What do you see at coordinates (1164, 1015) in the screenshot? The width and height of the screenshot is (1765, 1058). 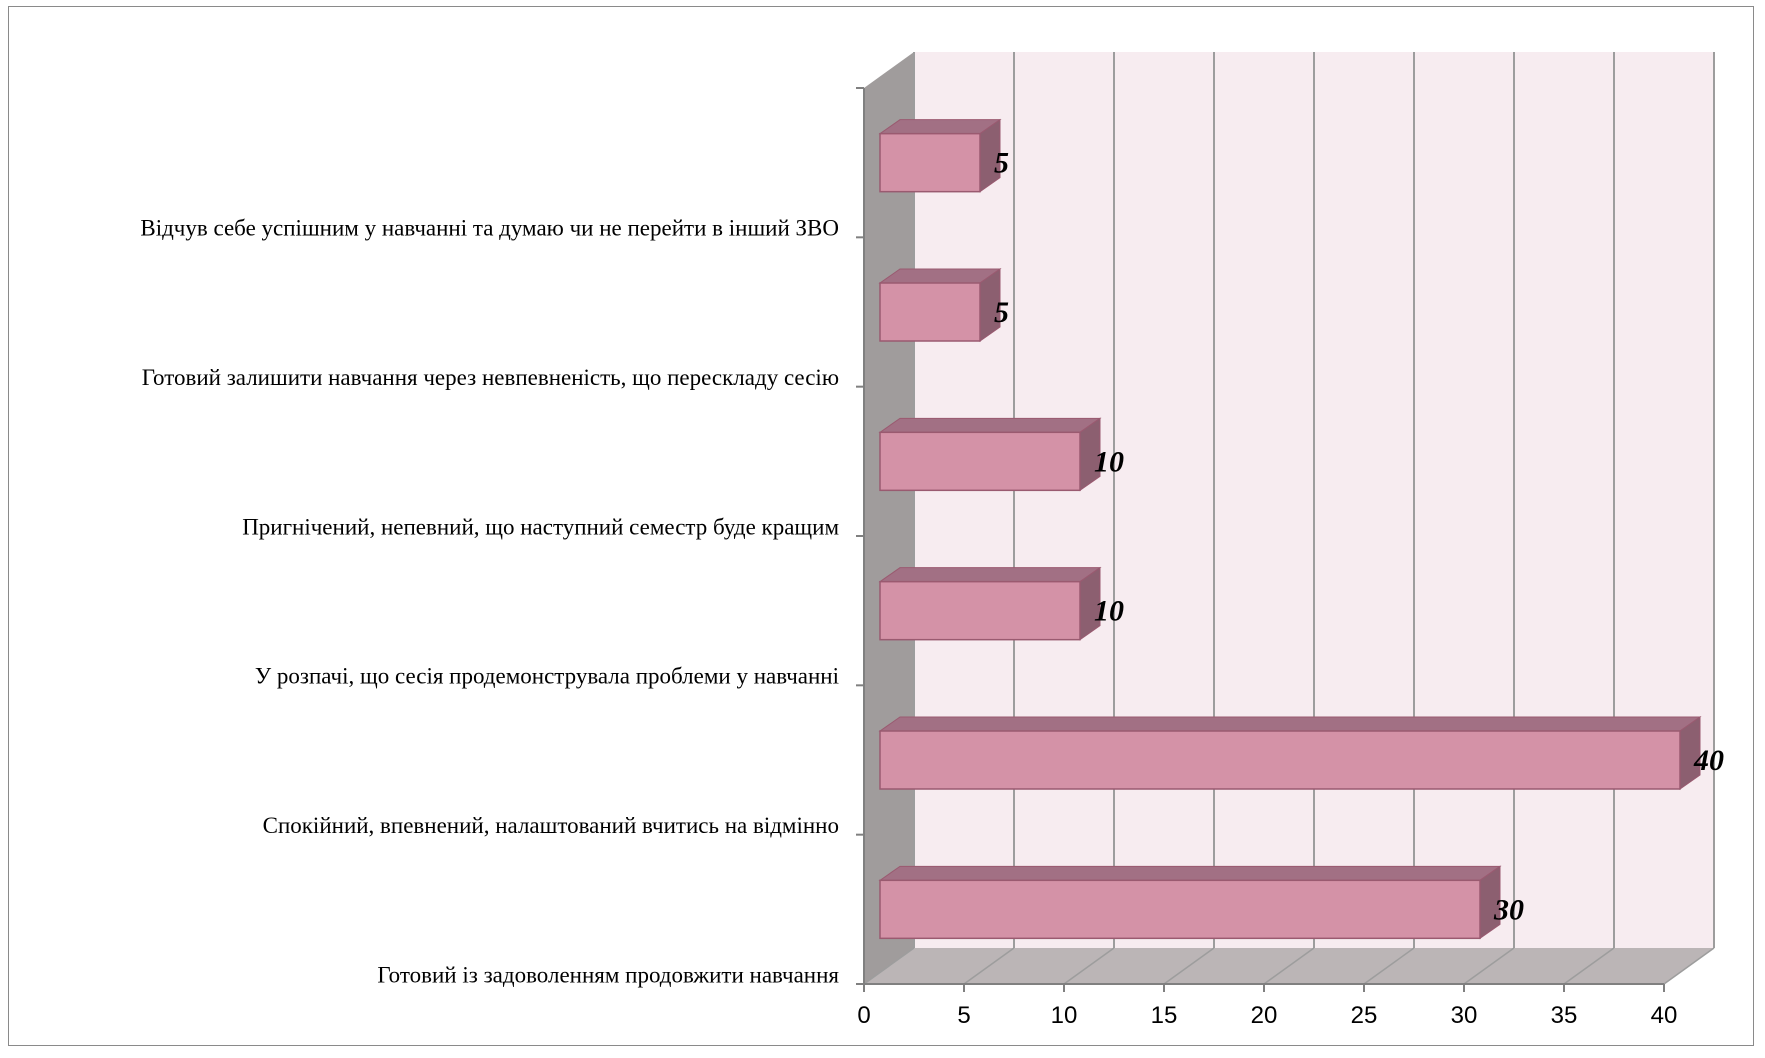 I see `x-tick-label: 15` at bounding box center [1164, 1015].